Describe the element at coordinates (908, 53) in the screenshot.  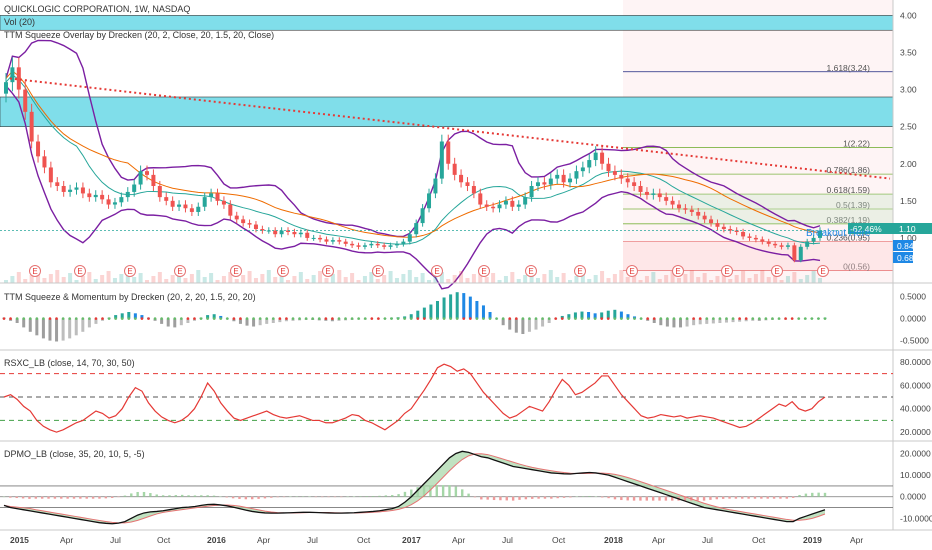
I see `price-tick-label: 3.50` at that location.